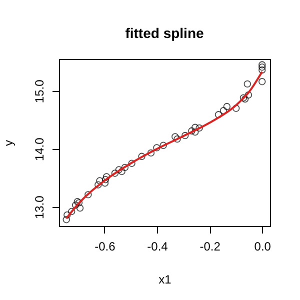 This screenshot has height=300, width=300. What do you see at coordinates (105, 247) in the screenshot?
I see `x-tick-label: -0.6` at bounding box center [105, 247].